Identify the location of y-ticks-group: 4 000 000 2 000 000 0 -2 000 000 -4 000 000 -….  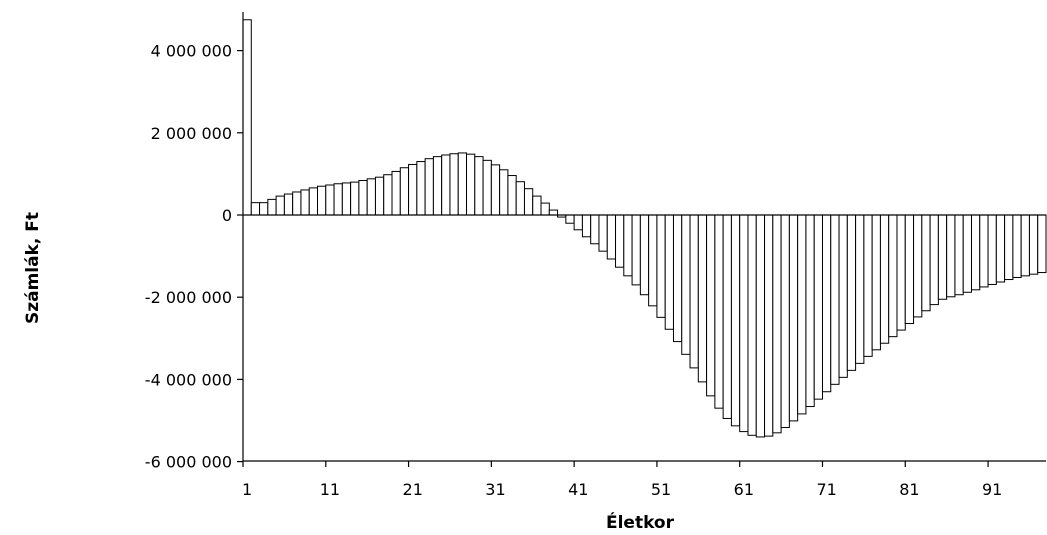
(194, 257).